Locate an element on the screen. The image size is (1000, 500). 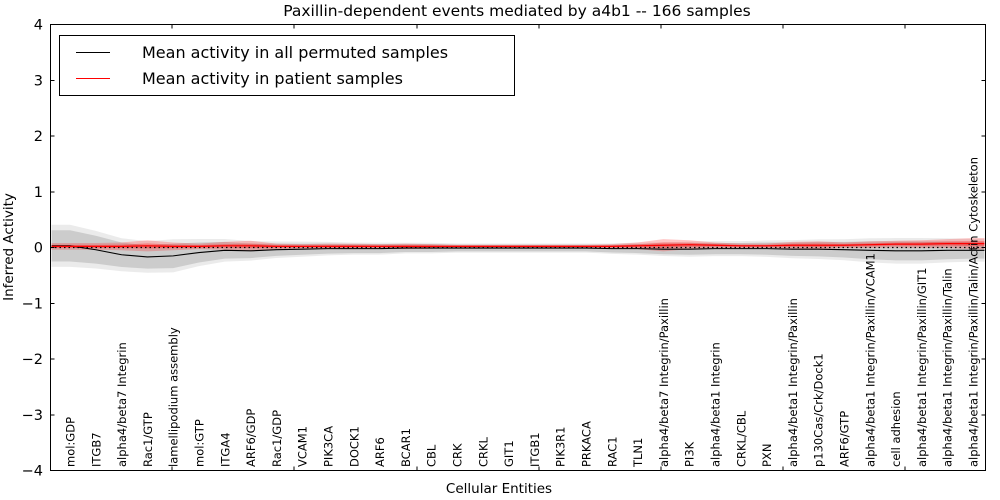
x-category-label: alpha4/beta1 Integrin is located at coordinates (716, 404).